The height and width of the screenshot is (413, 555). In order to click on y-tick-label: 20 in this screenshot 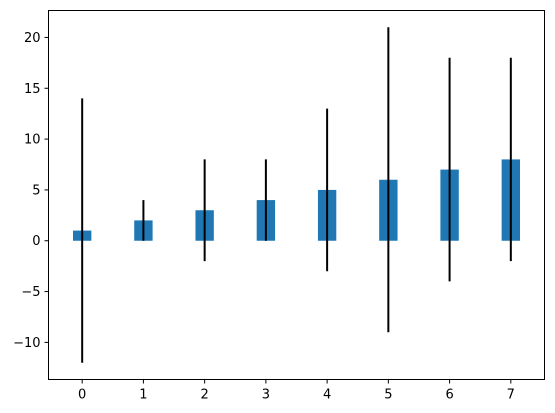, I will do `click(32, 38)`.